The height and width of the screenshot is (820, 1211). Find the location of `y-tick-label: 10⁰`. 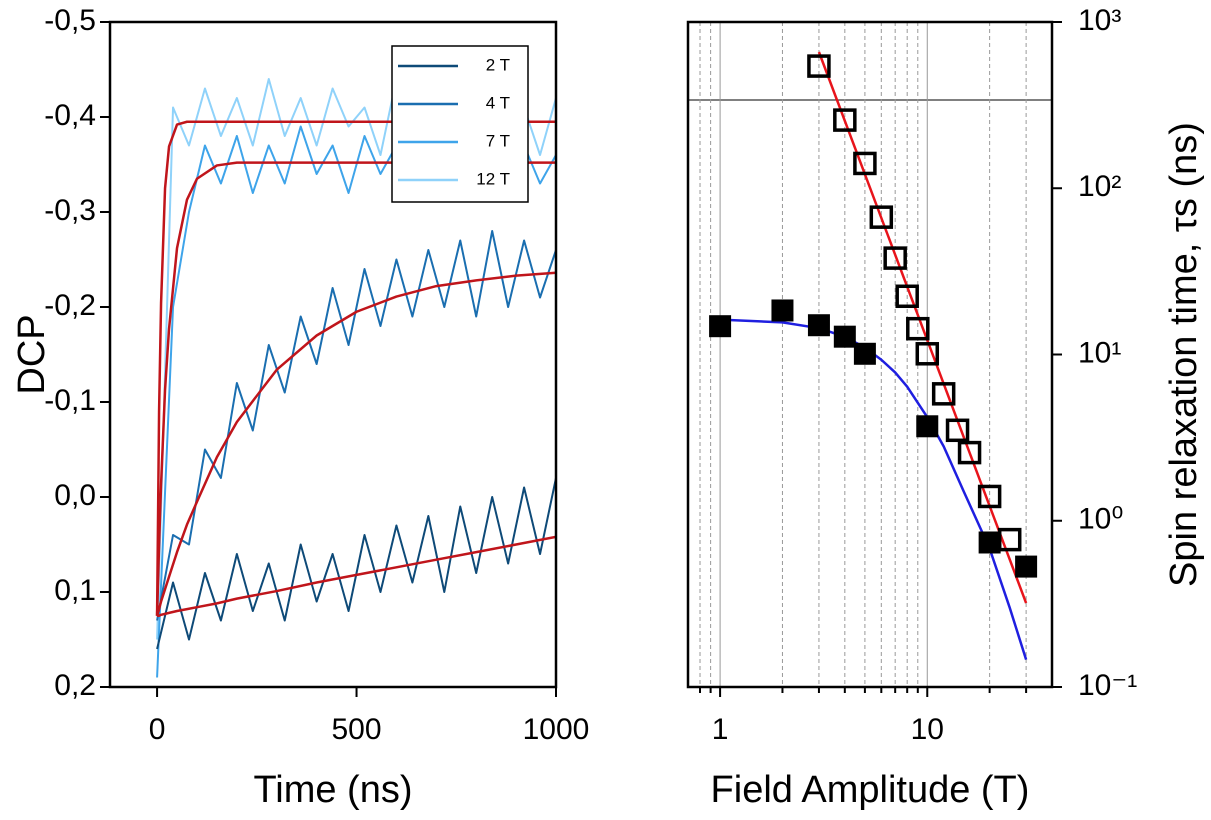

y-tick-label: 10⁰ is located at coordinates (1100, 519).